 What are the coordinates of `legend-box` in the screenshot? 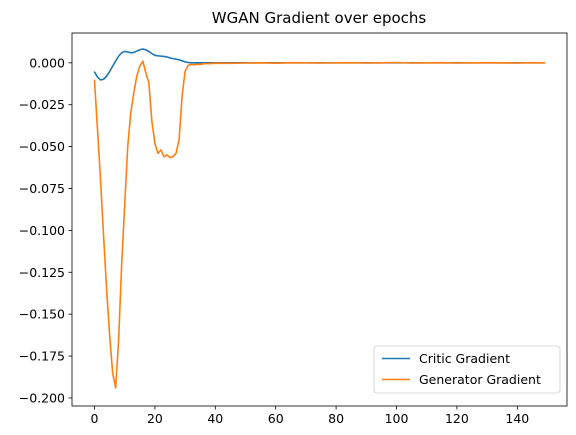 It's located at (467, 369).